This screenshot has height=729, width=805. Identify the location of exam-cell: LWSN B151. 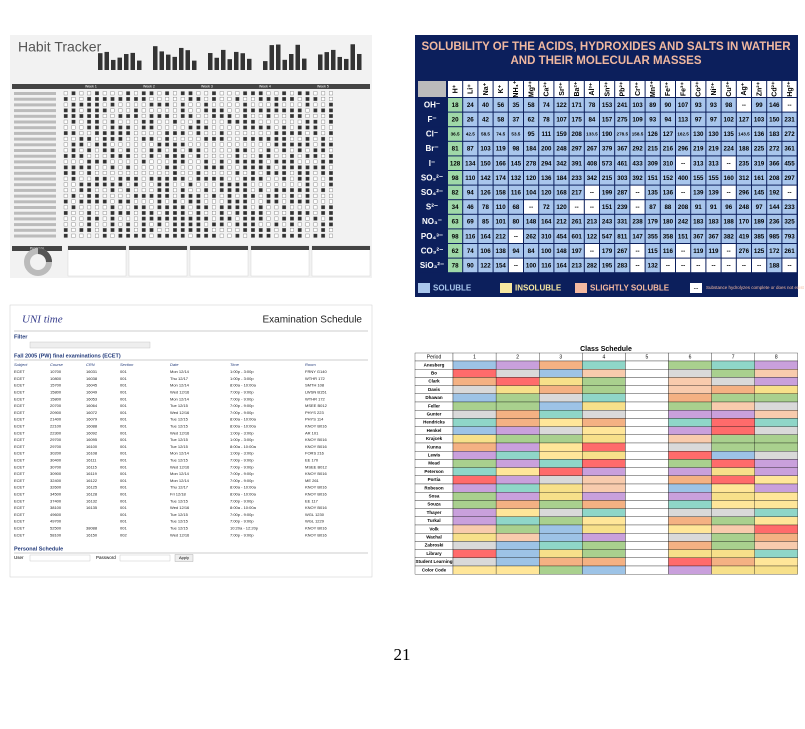
(316, 391).